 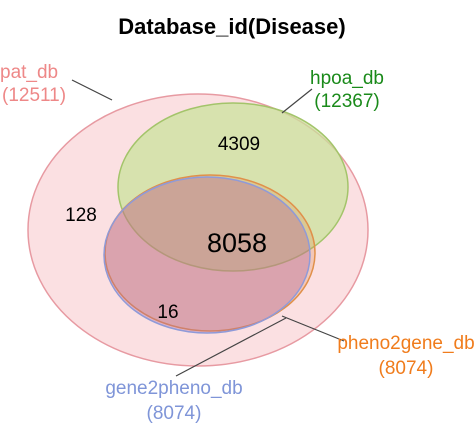 I want to click on pat-db-size: (12511), so click(x=34, y=95).